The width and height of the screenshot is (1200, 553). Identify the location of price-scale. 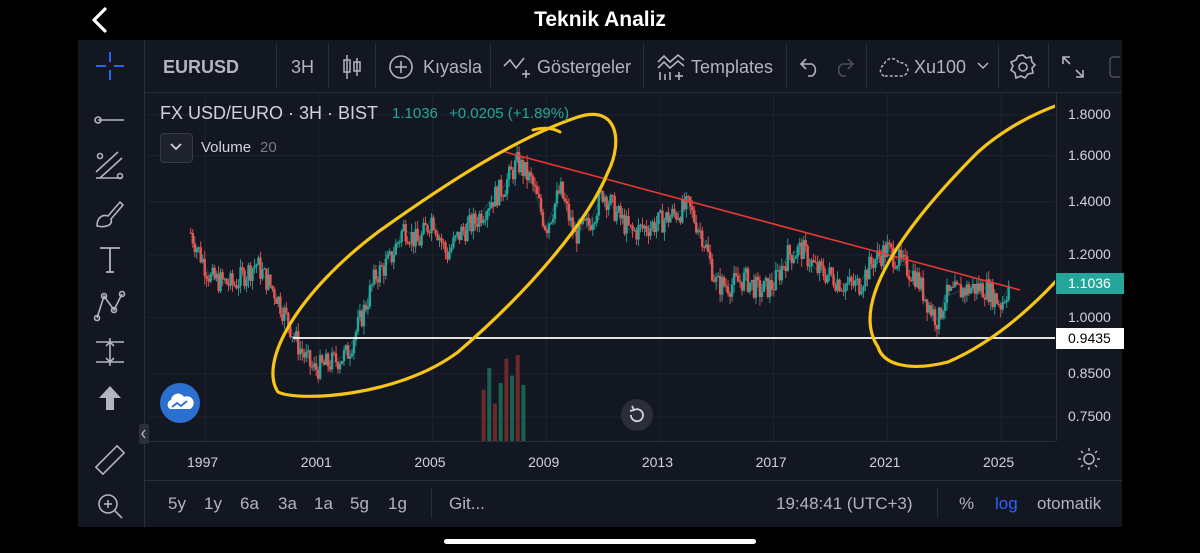
(1089, 266).